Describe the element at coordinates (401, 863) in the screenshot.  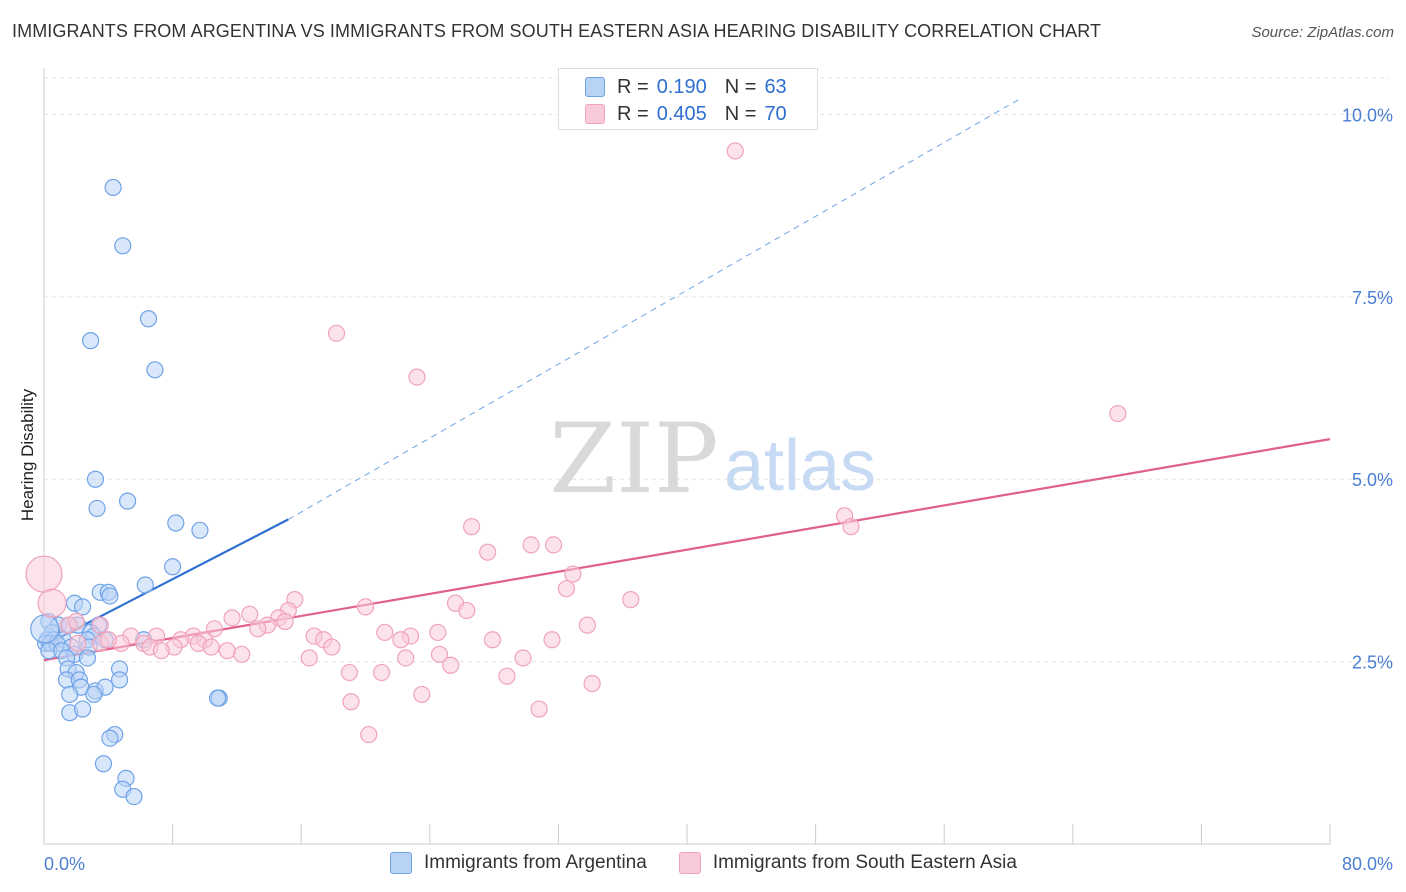
I see `series-swatch-blue` at that location.